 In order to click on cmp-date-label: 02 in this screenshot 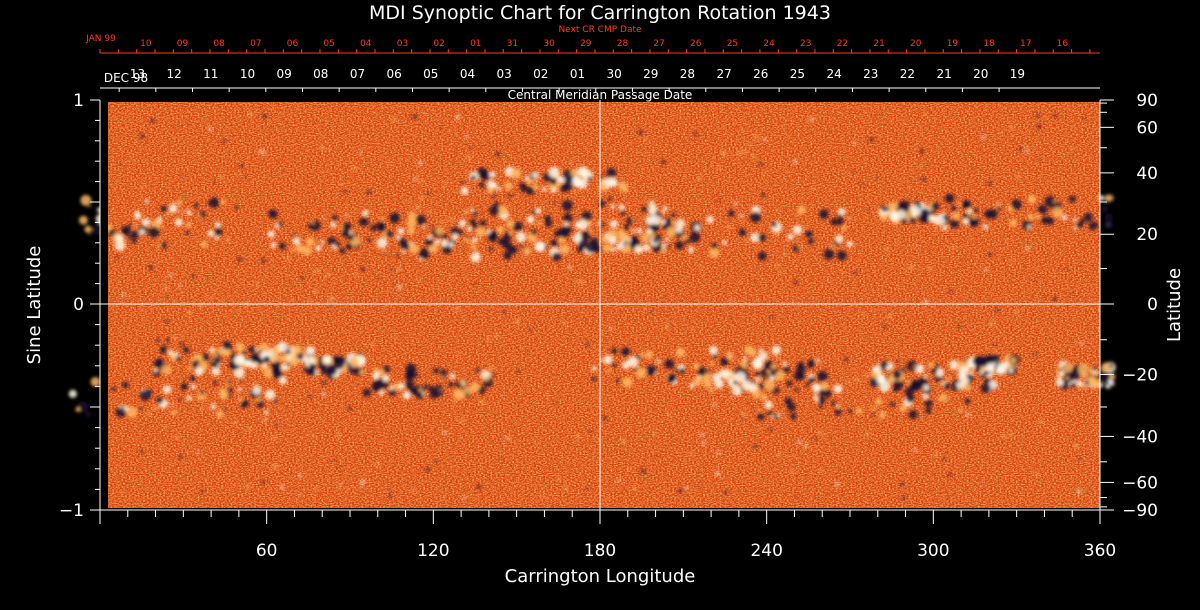, I will do `click(540, 74)`.